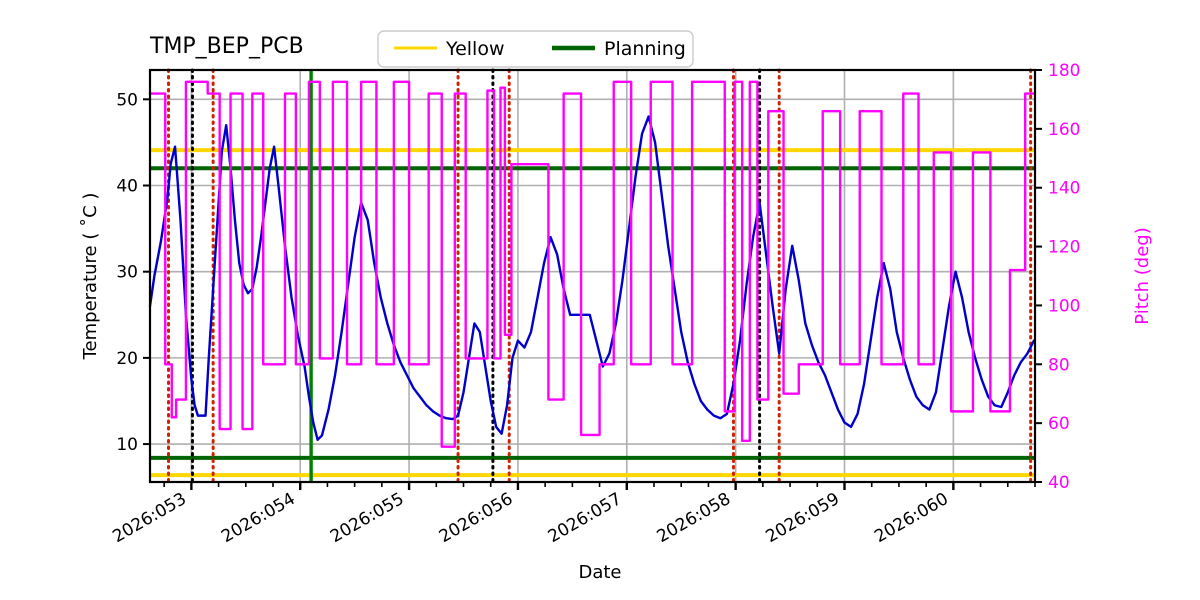 The height and width of the screenshot is (600, 1200). Describe the element at coordinates (258, 518) in the screenshot. I see `x-tick-label: 2026:054` at that location.